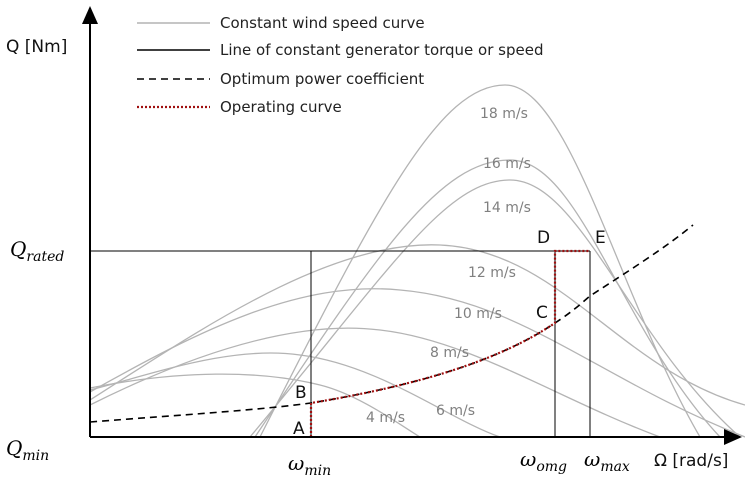 This screenshot has width=745, height=484. Describe the element at coordinates (607, 461) in the screenshot. I see `omega-max-label: ωmax` at that location.